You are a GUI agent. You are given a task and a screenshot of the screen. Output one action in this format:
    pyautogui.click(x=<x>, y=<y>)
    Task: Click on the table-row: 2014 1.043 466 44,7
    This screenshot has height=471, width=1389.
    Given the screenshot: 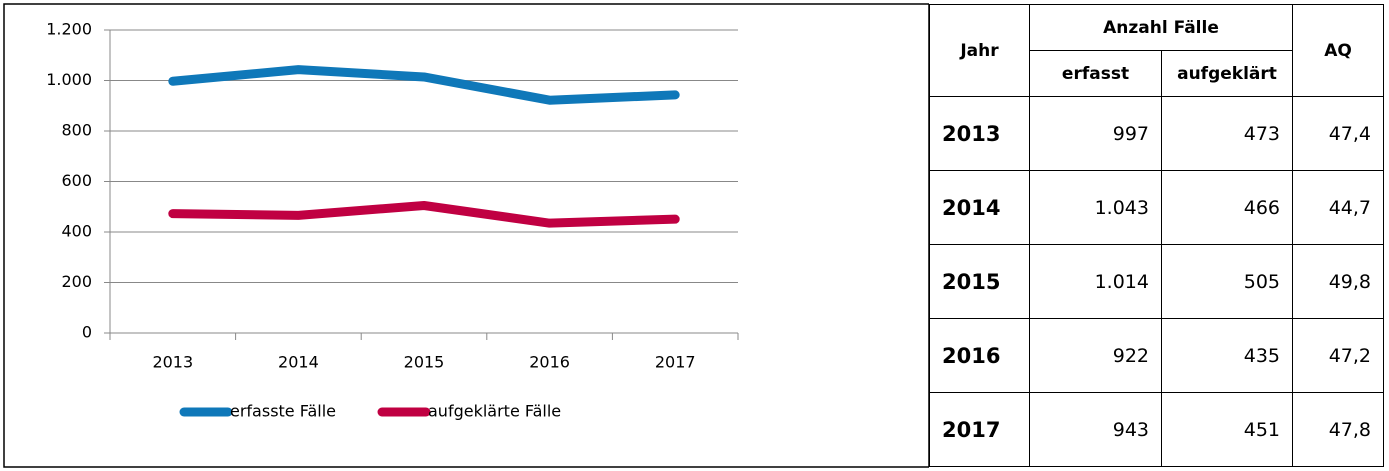 What is the action you would take?
    pyautogui.click(x=1156, y=207)
    